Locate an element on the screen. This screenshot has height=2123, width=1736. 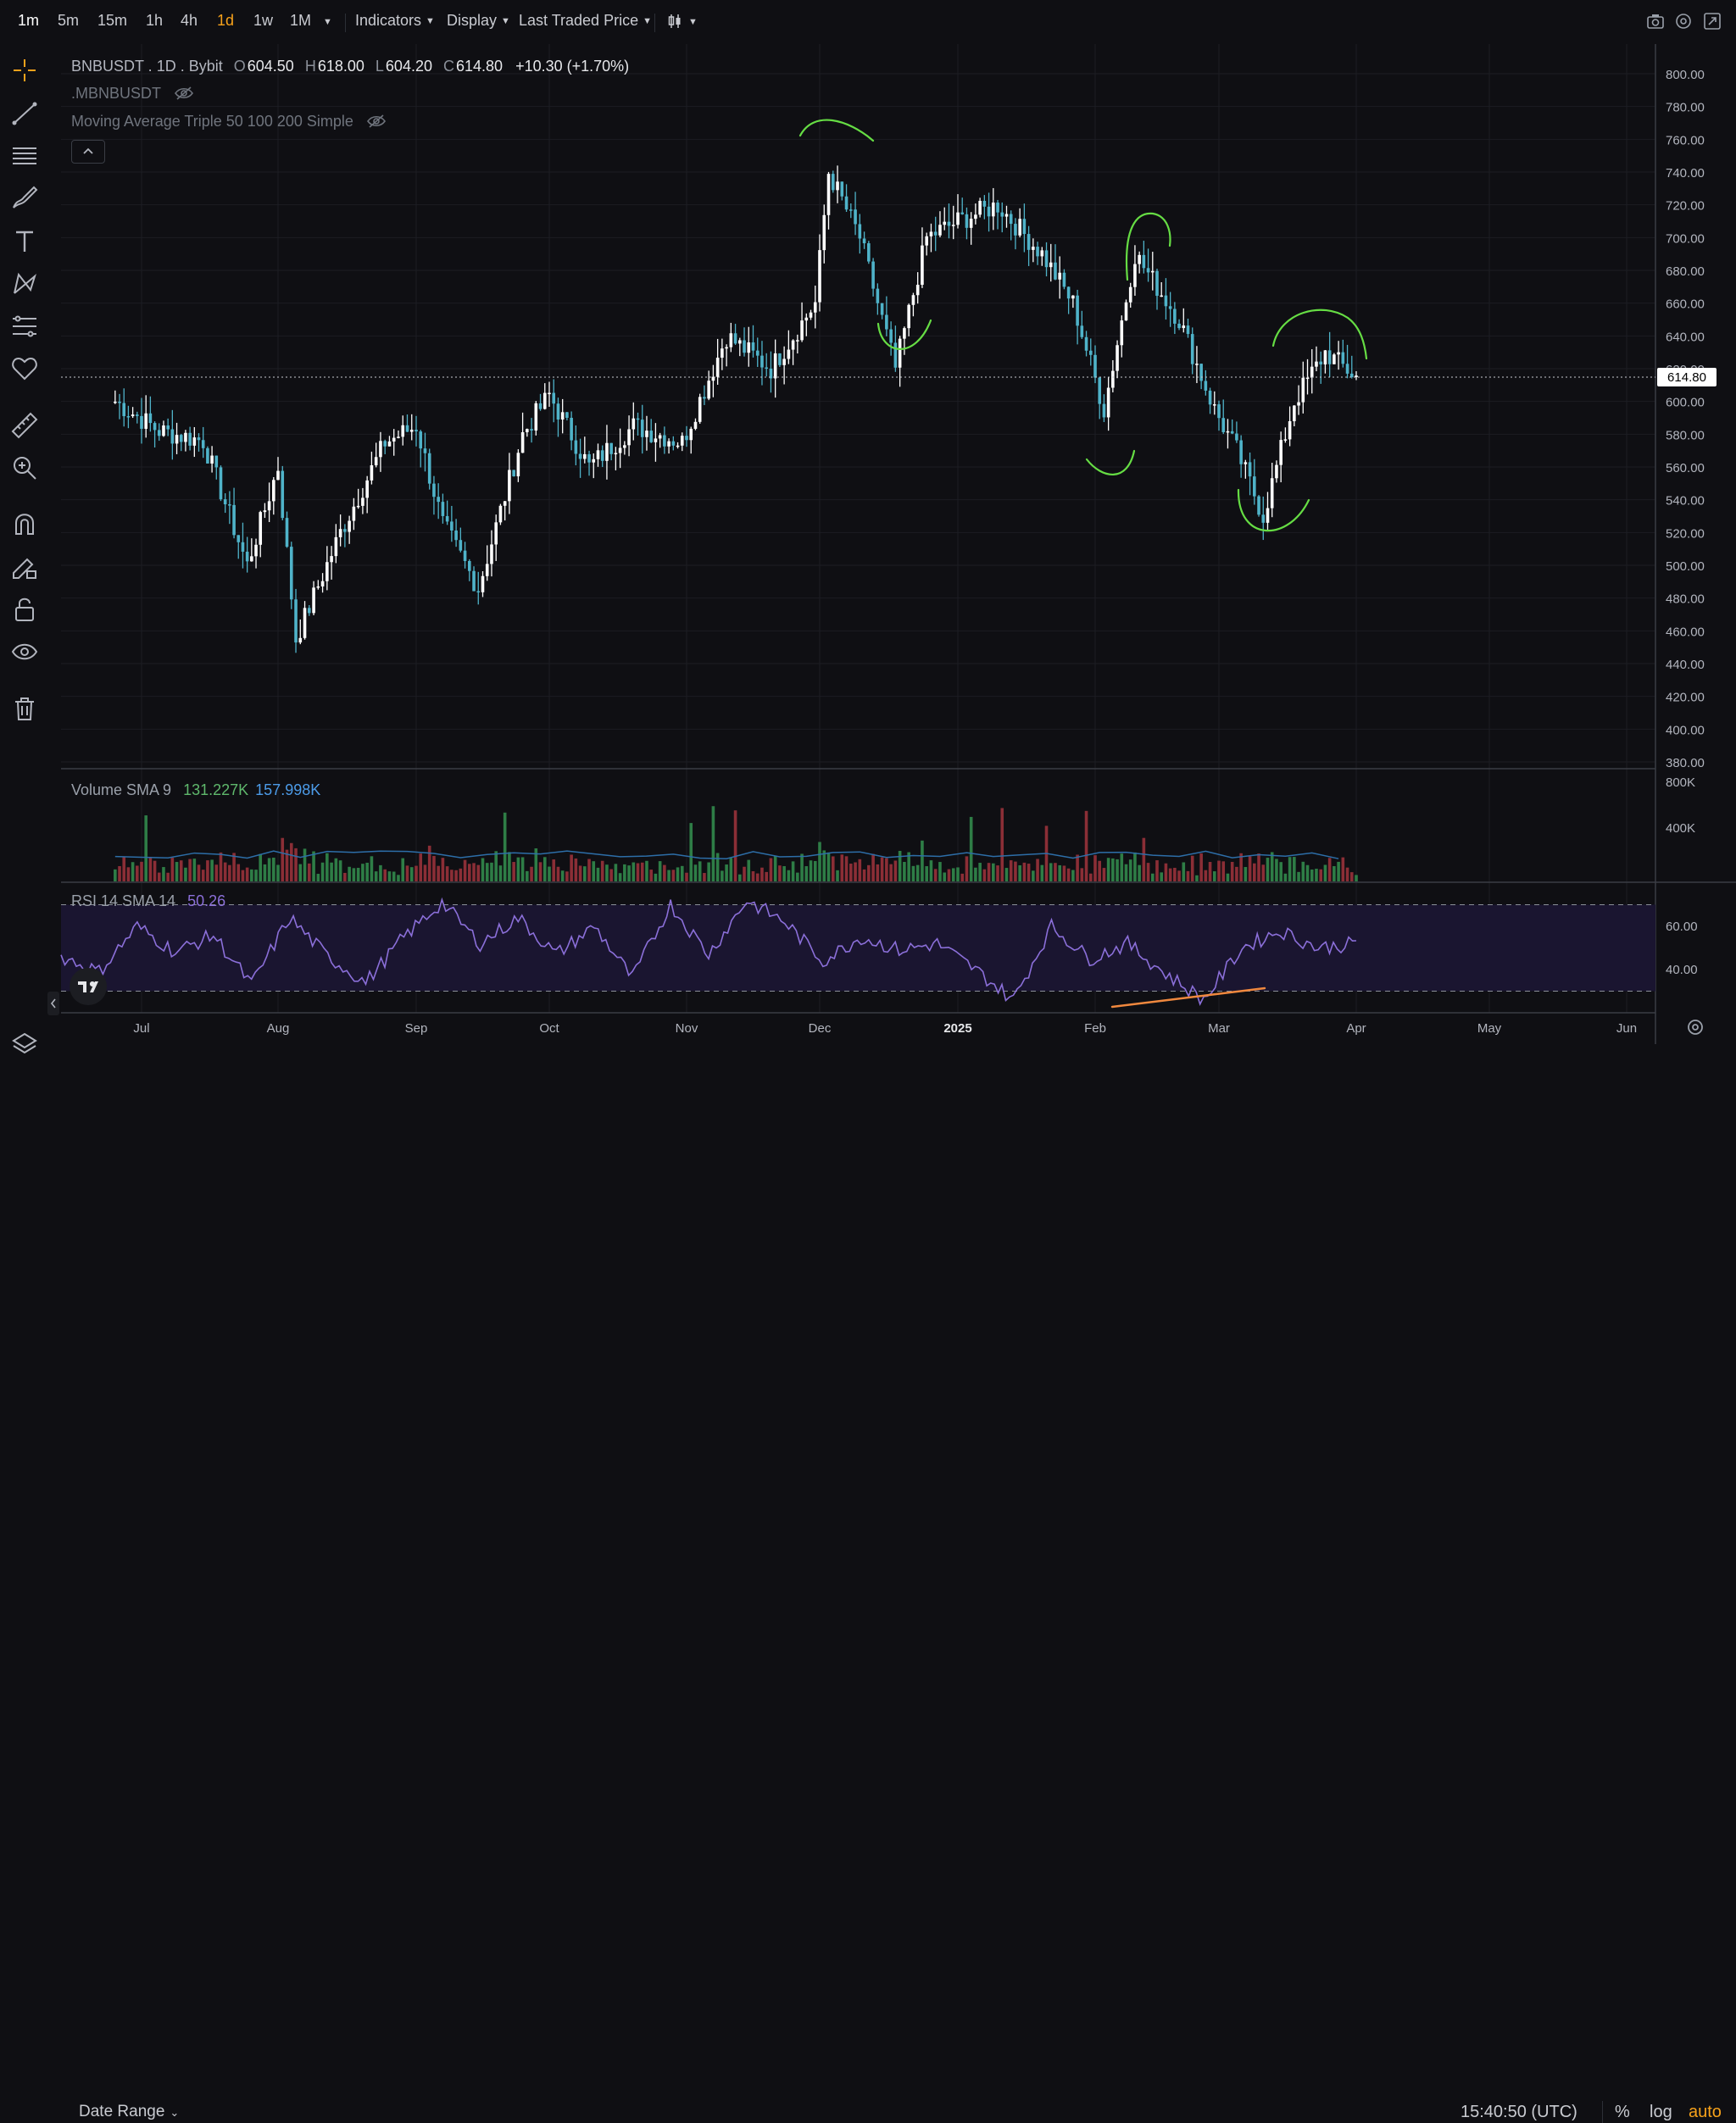
trash-icon is located at coordinates (24, 708).